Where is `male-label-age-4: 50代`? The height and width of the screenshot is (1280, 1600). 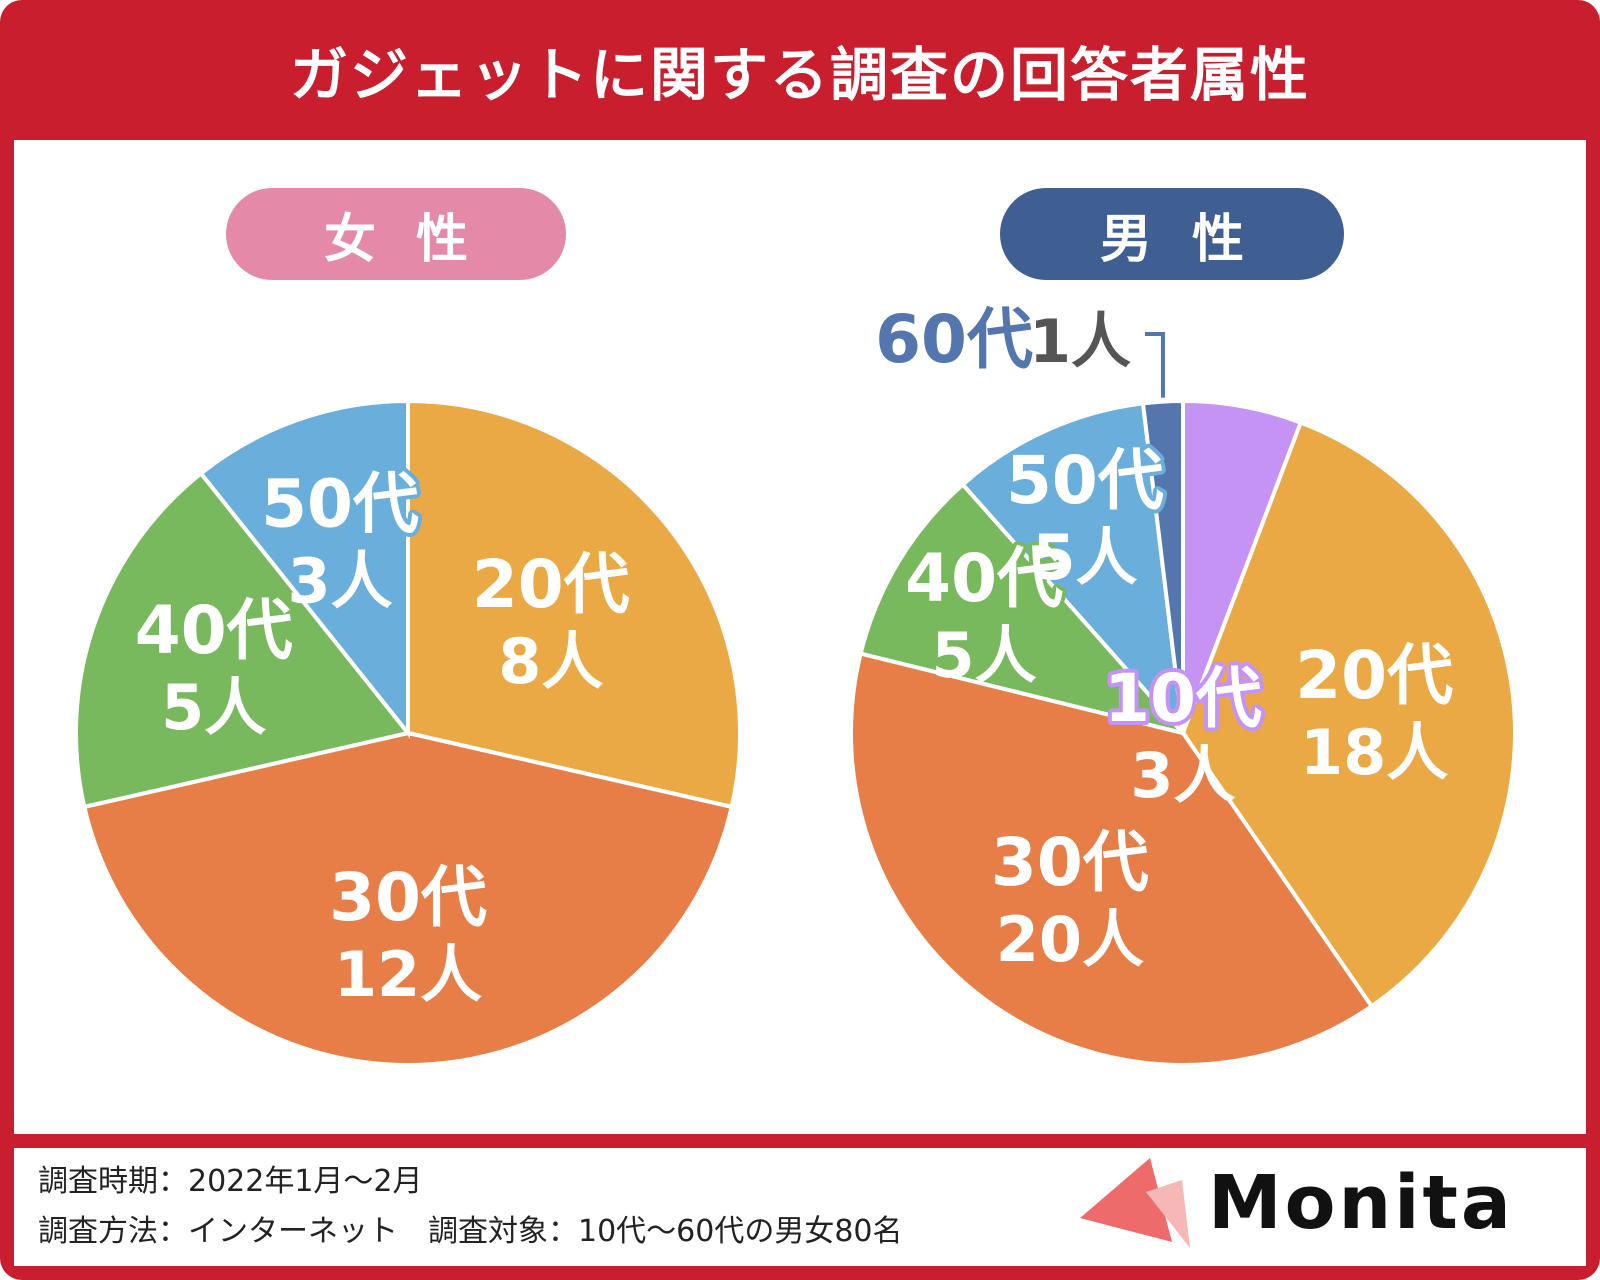
male-label-age-4: 50代 is located at coordinates (1085, 480).